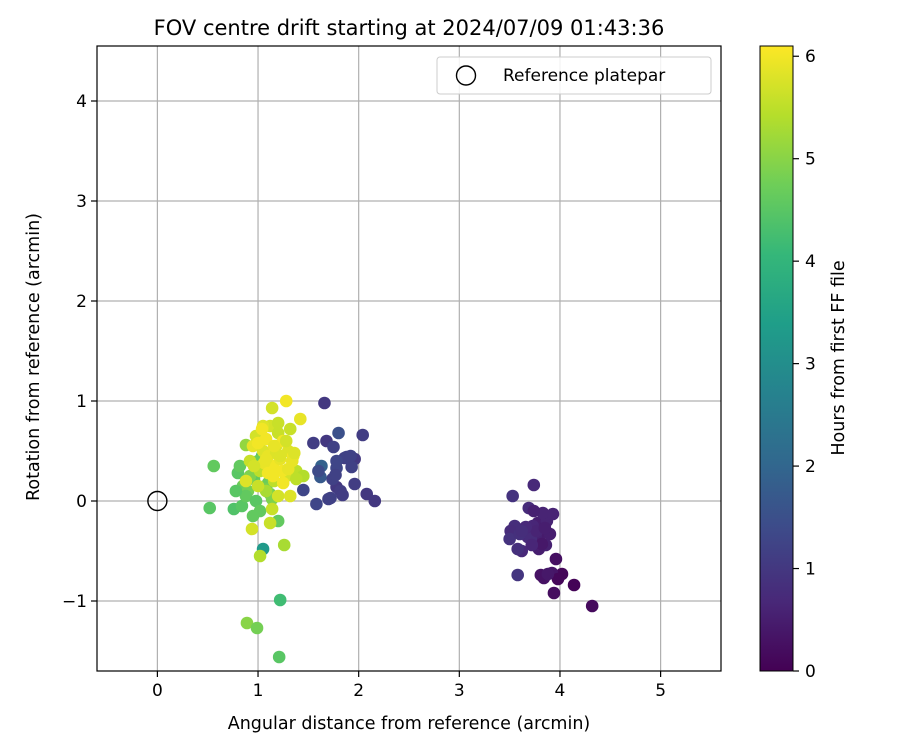  What do you see at coordinates (34, 357) in the screenshot?
I see `y-axis-label: Rotation from reference (arcmin)` at bounding box center [34, 357].